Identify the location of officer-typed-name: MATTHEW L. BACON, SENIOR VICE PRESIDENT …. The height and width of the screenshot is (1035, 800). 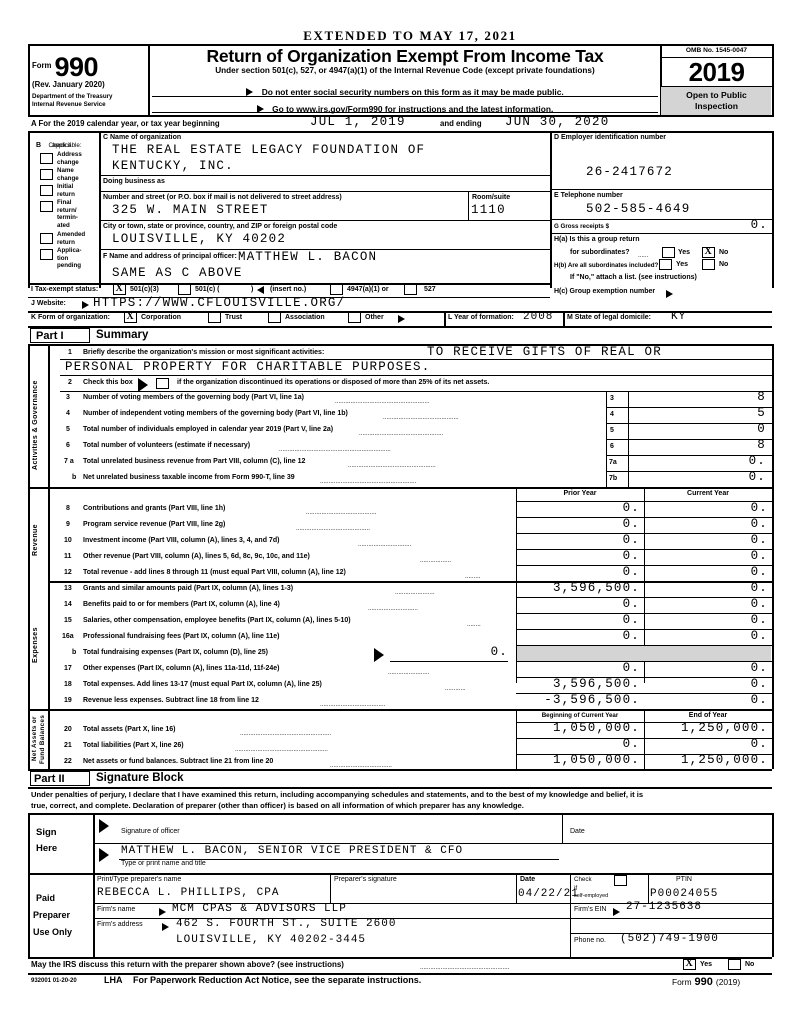
(292, 851).